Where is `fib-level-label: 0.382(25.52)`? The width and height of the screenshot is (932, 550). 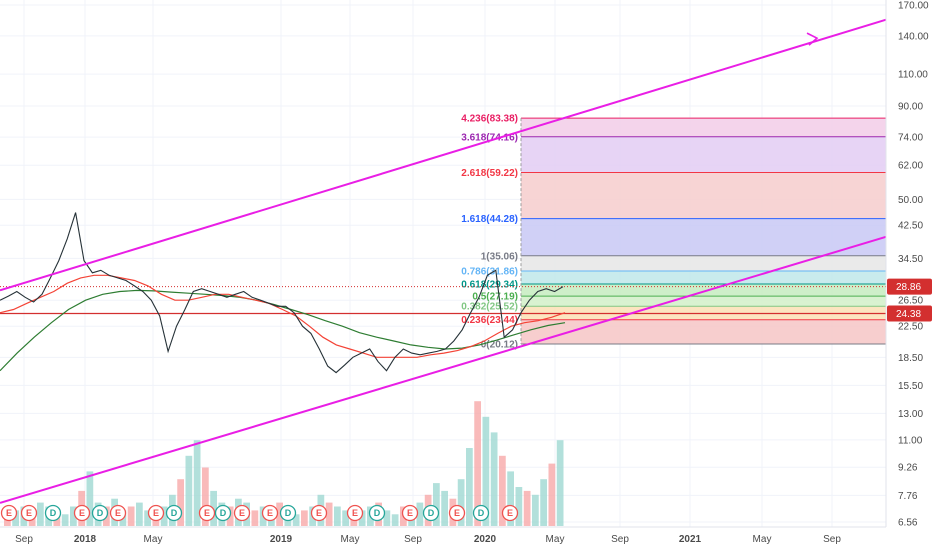
fib-level-label: 0.382(25.52) is located at coordinates (489, 307).